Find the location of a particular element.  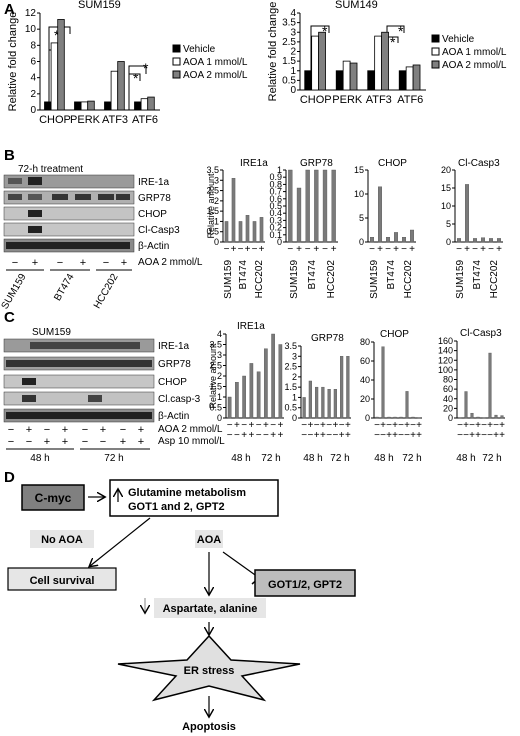

got-label: GOT1/2, GPT2 is located at coordinates (305, 585).